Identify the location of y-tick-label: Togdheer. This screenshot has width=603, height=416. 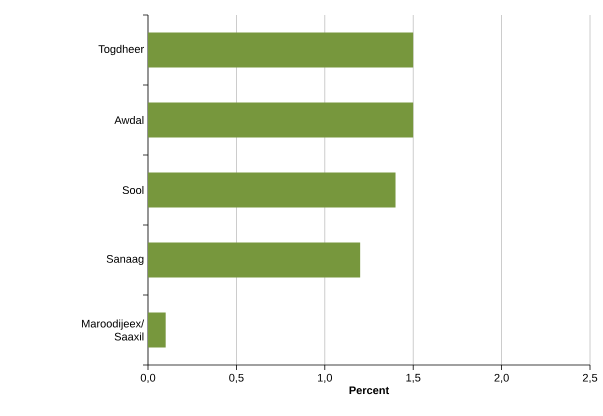
(121, 50).